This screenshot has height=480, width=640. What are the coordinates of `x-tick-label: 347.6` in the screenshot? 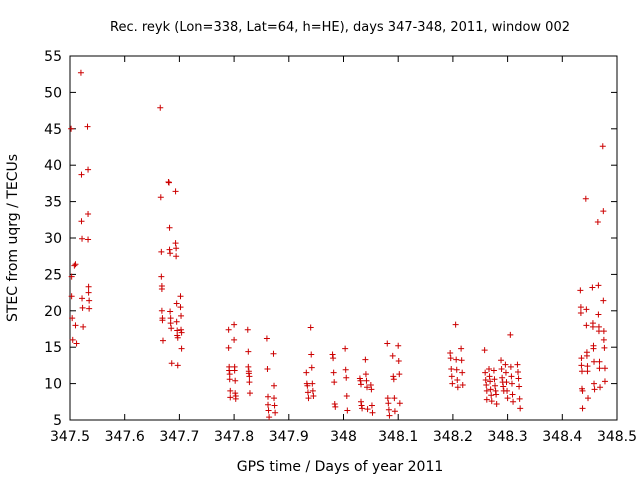 It's located at (125, 437).